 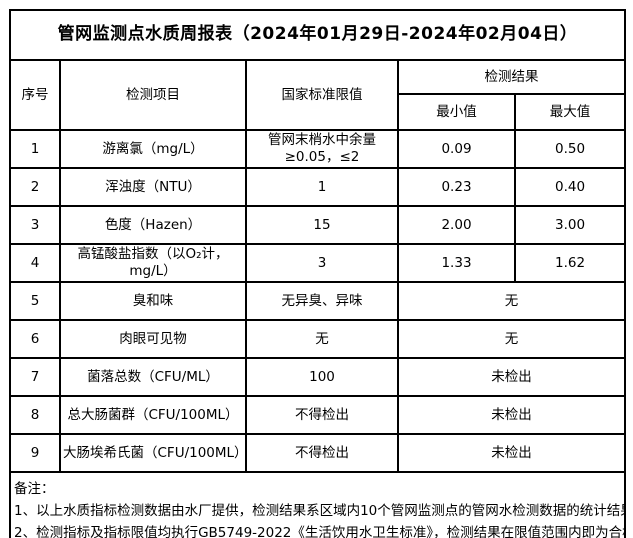 I want to click on table-row-9: 9 大肠埃希氏菌（CFU/100ML） 不得检出 未检出, so click(x=318, y=453).